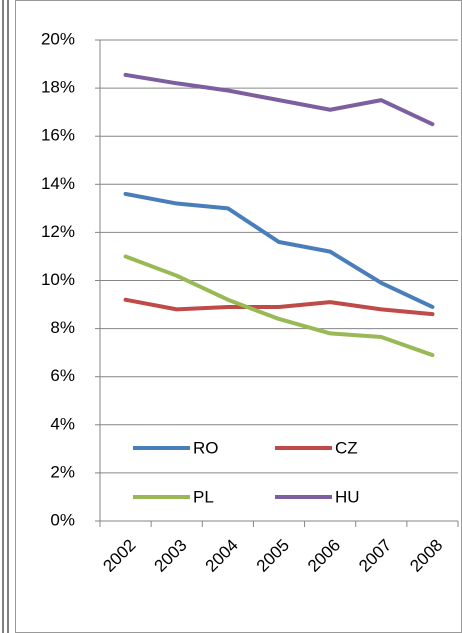 The image size is (462, 633). What do you see at coordinates (346, 447) in the screenshot?
I see `legend-label: CZ` at bounding box center [346, 447].